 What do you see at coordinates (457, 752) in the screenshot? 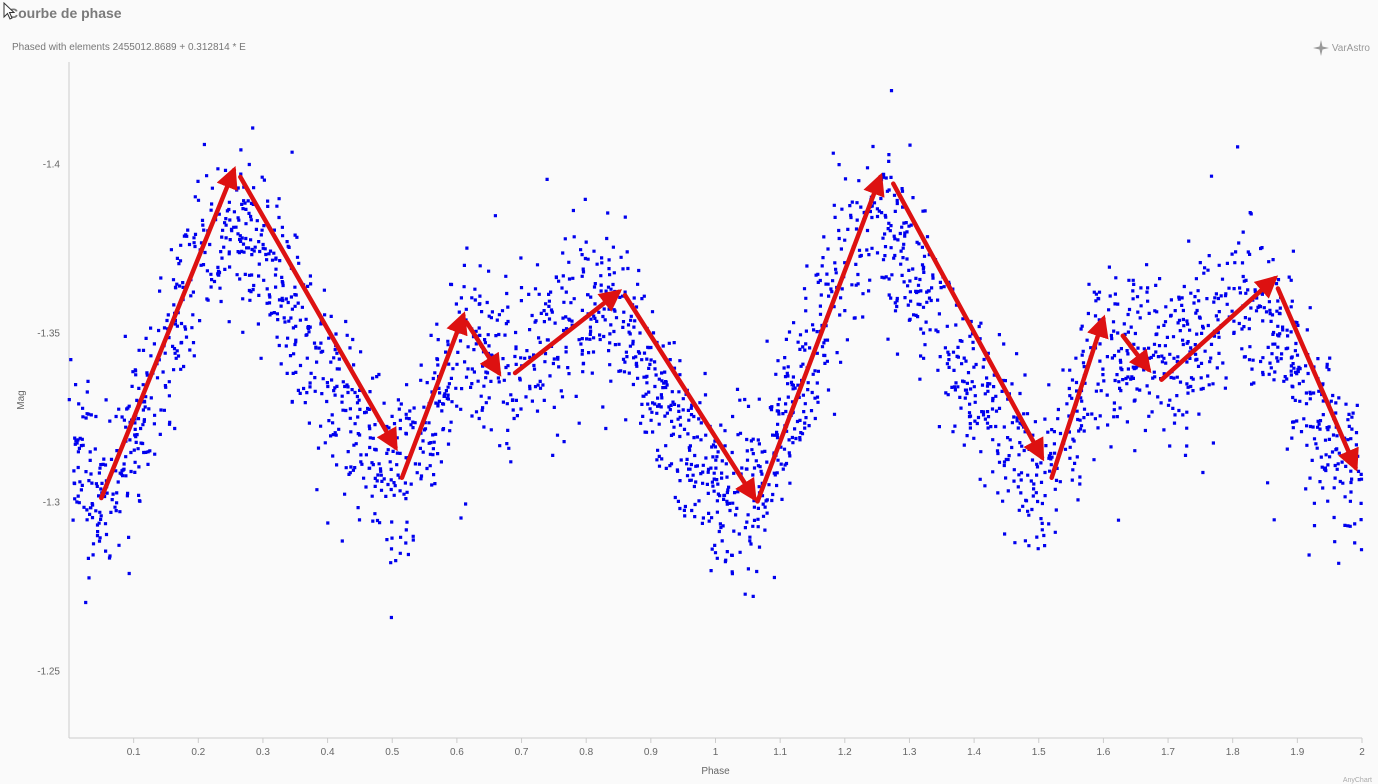
I see `x-tick-label: 0.6` at bounding box center [457, 752].